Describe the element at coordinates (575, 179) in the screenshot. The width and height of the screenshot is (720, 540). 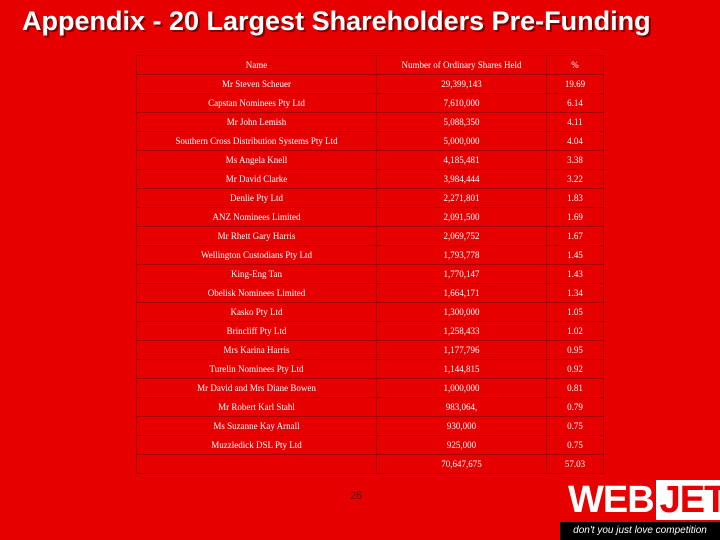
I see `cell-percent: 3.22` at that location.